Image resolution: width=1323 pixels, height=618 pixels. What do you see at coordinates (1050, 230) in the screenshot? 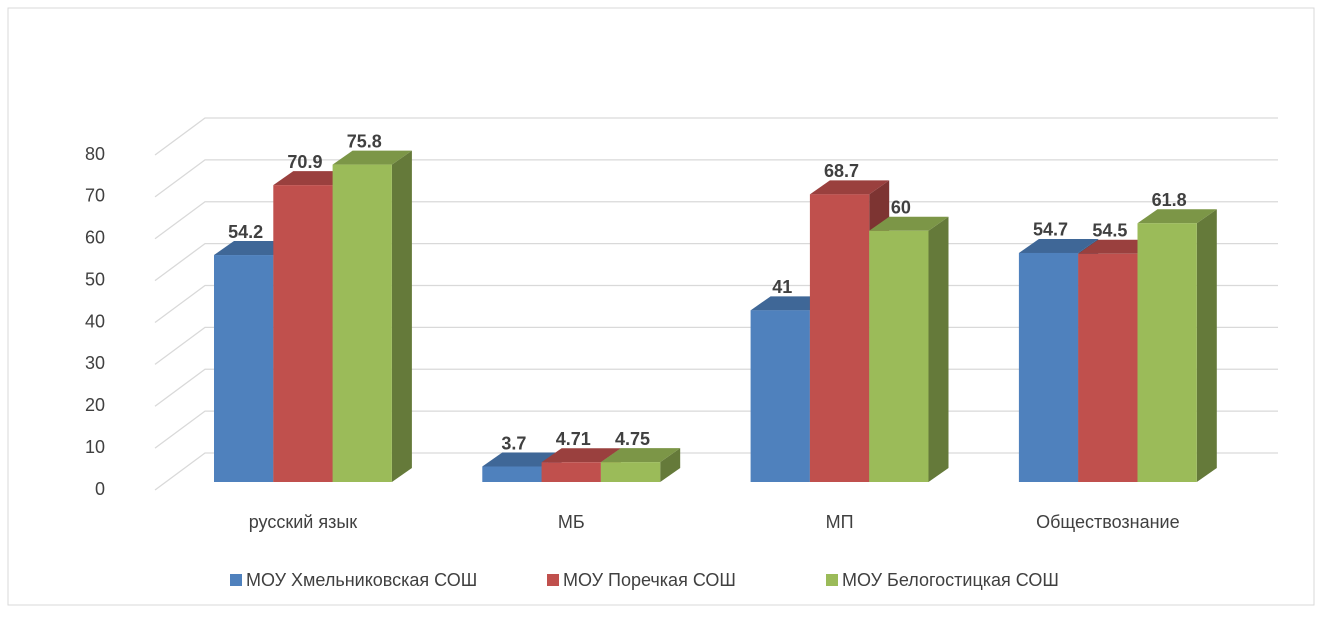
I see `data-label: 54.7` at bounding box center [1050, 230].